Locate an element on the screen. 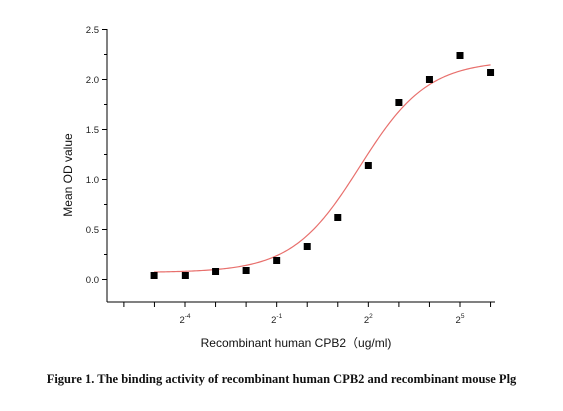  x-tick-label: 22 is located at coordinates (368, 319).